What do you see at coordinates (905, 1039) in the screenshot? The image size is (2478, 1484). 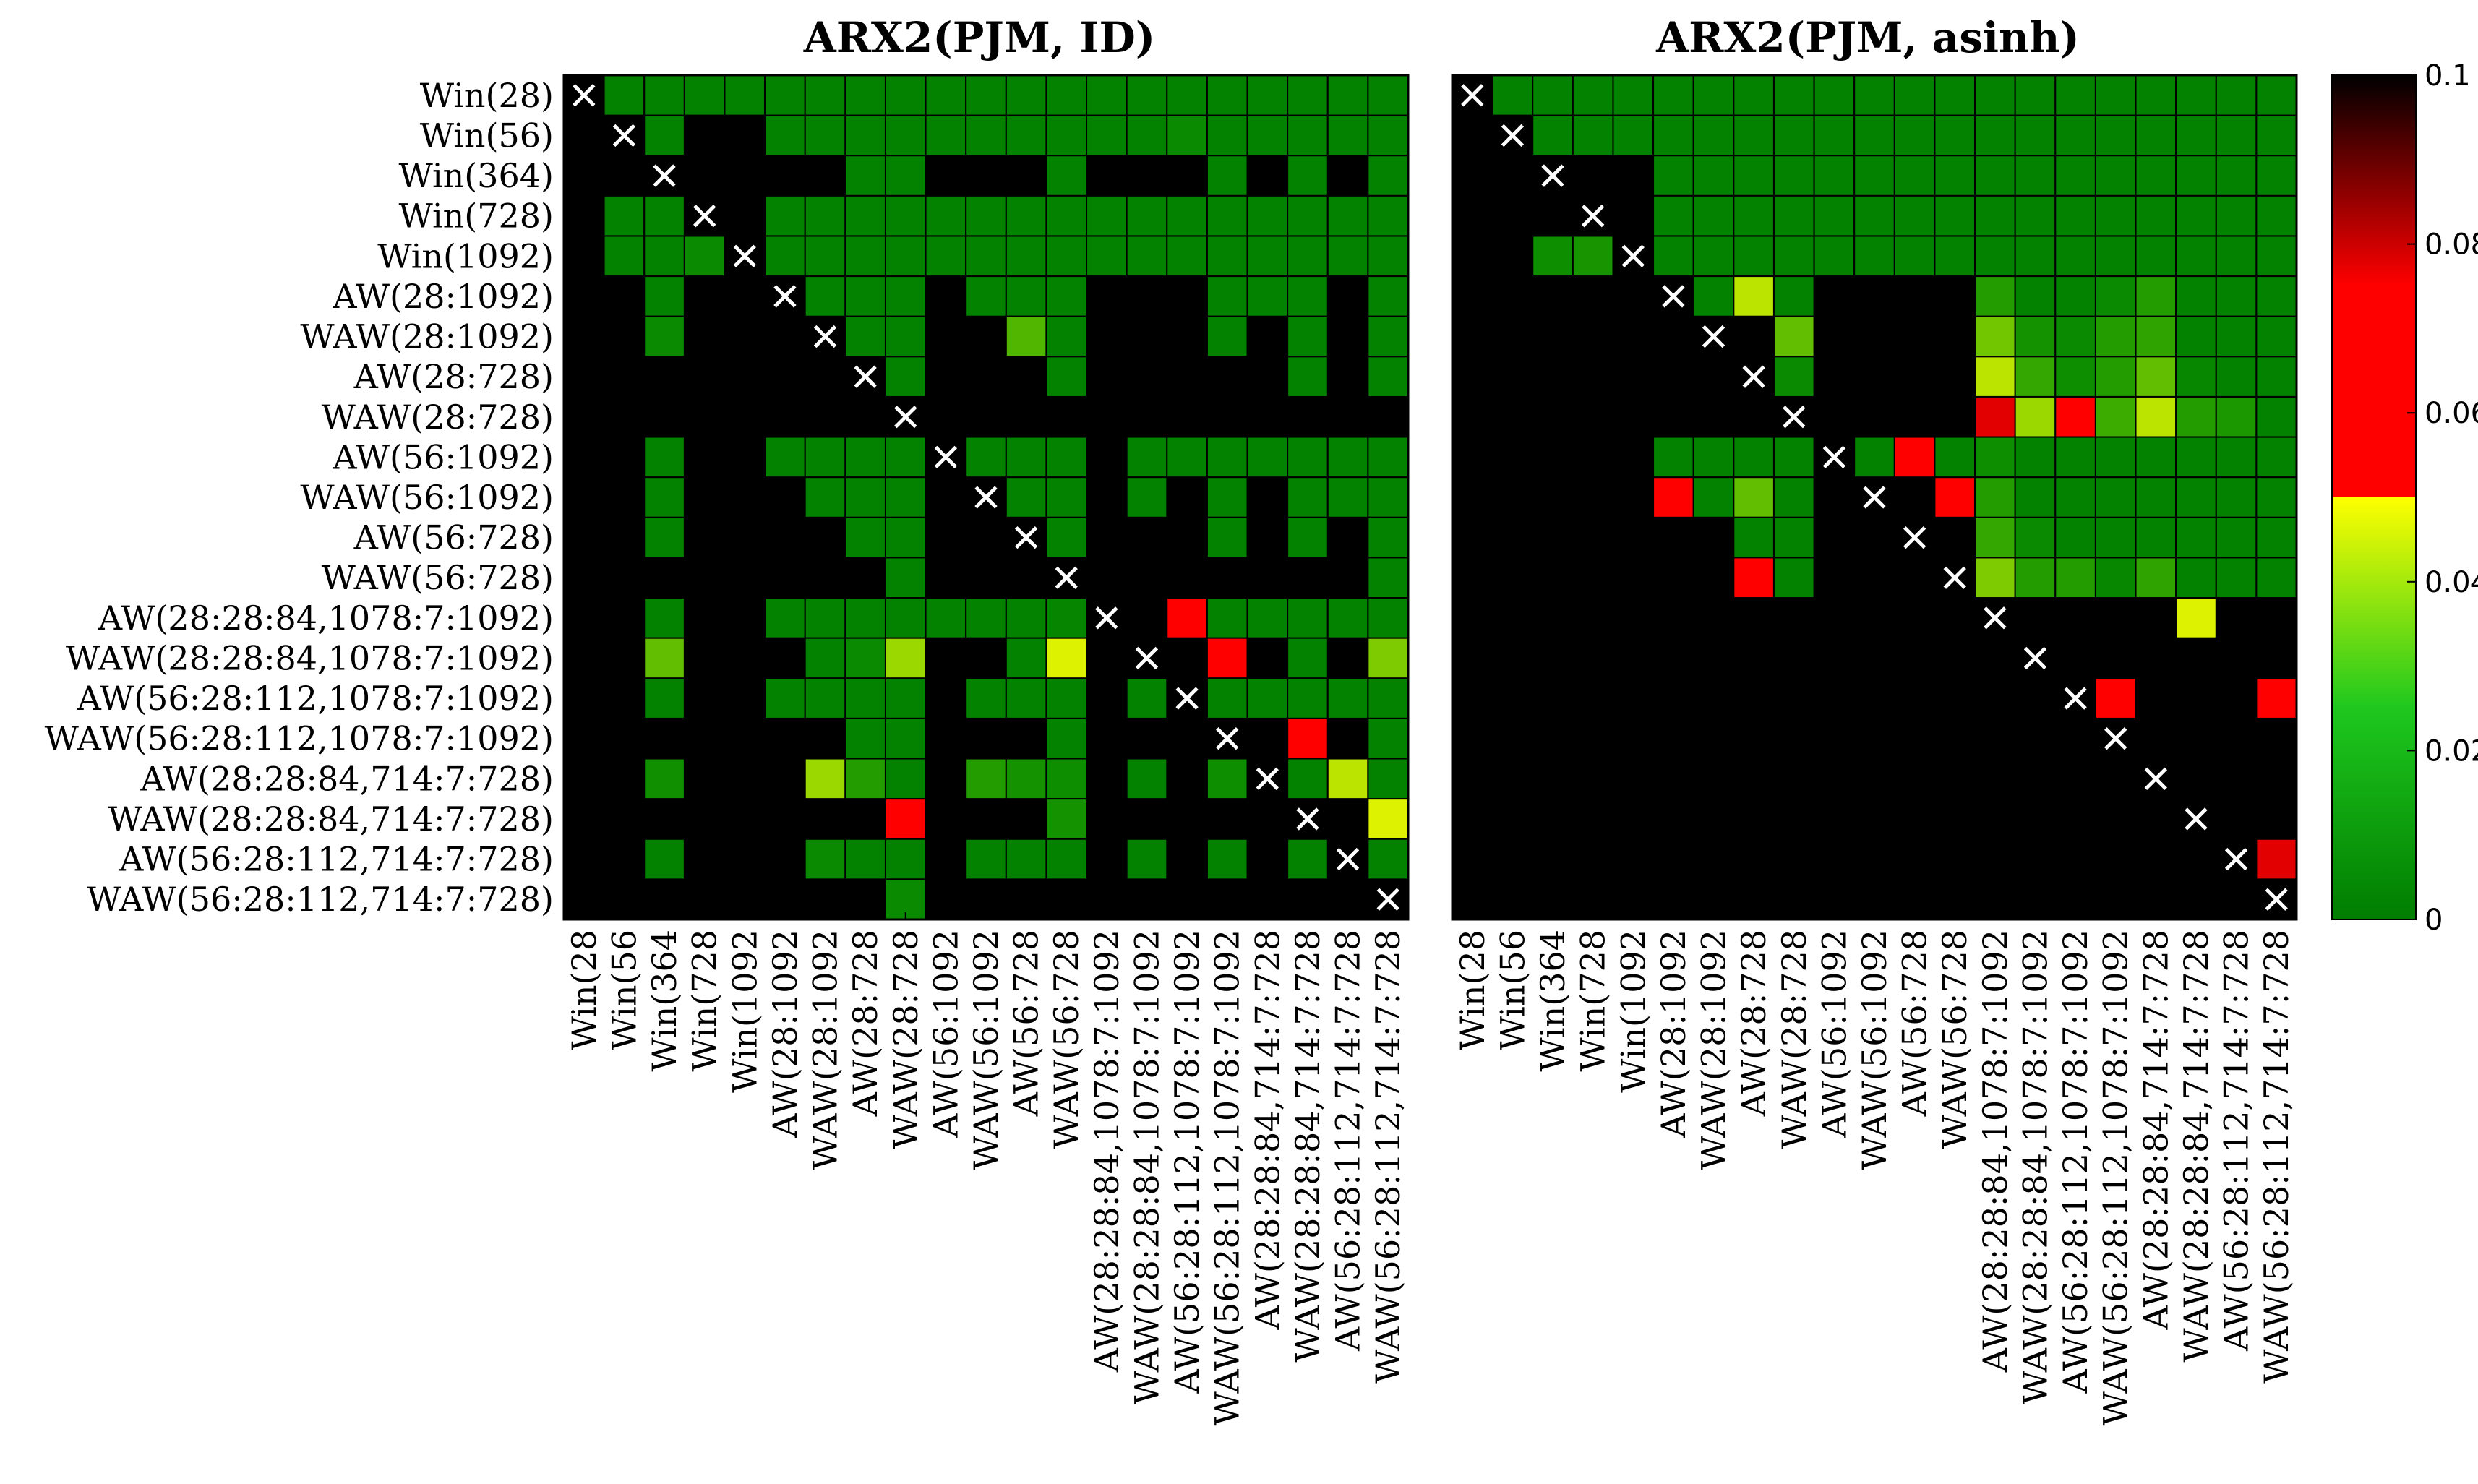 I see `column-label: WAW(28:728` at bounding box center [905, 1039].